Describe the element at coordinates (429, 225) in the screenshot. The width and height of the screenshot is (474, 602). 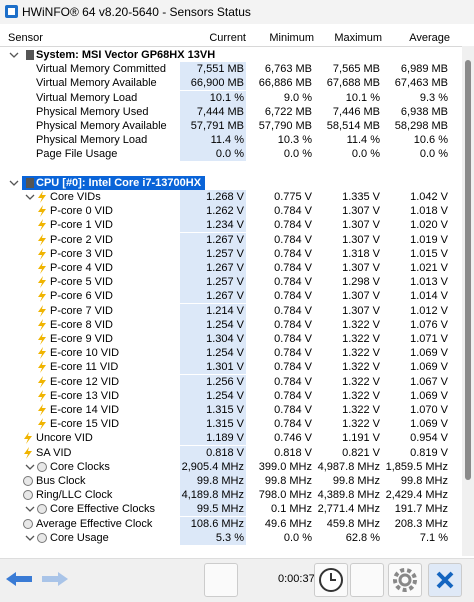
I see `sensor-value: 1.020 V` at that location.